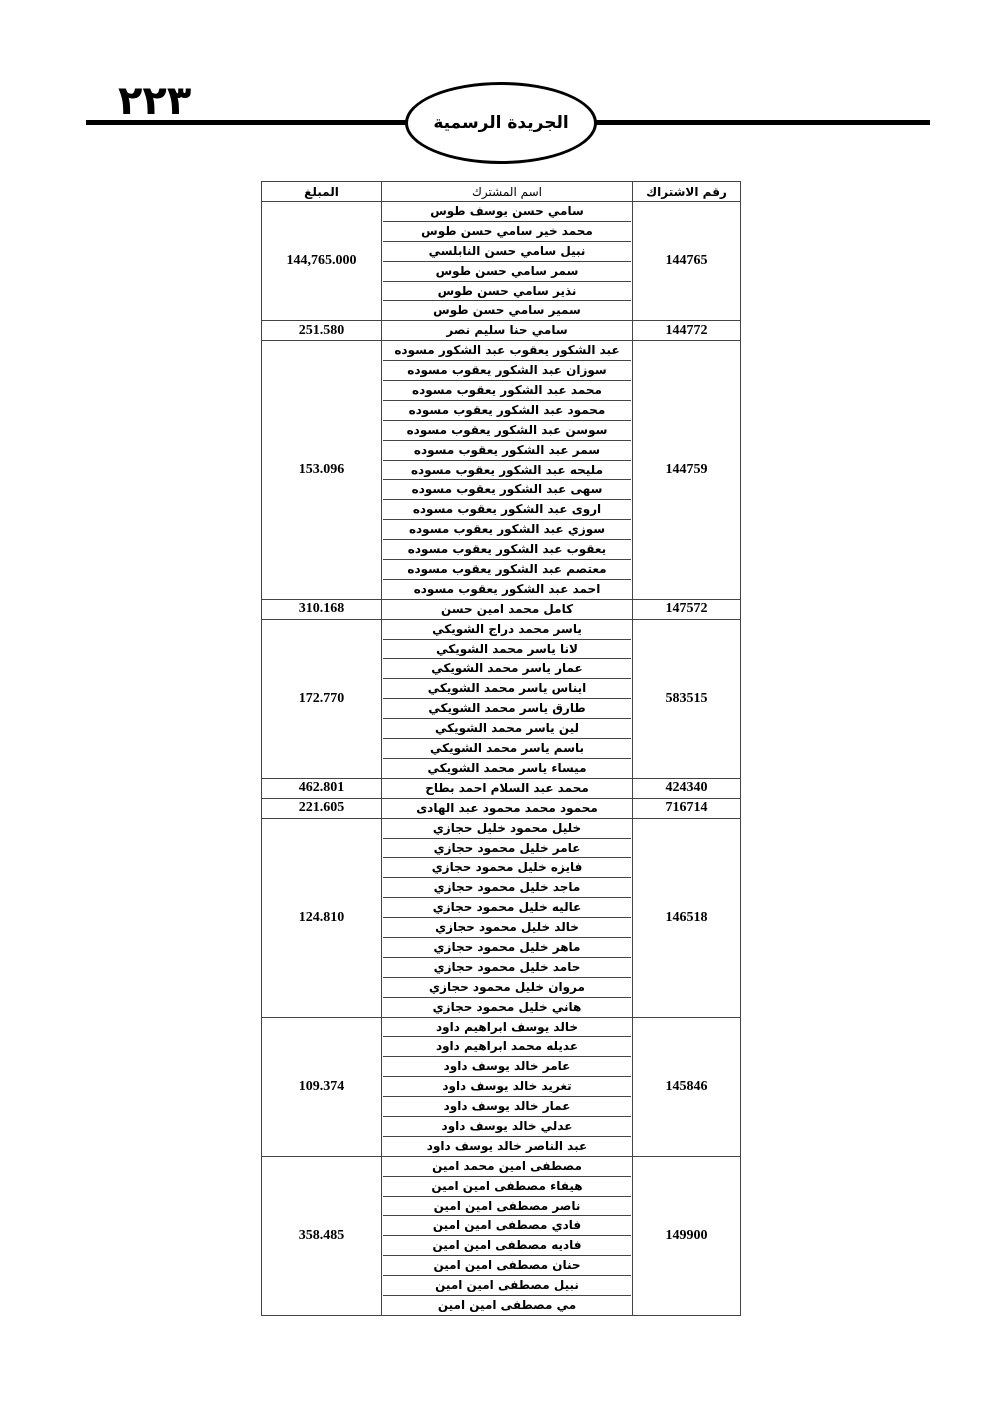 This screenshot has height=1413, width=1000. I want to click on amount-cell: 153.096, so click(322, 470).